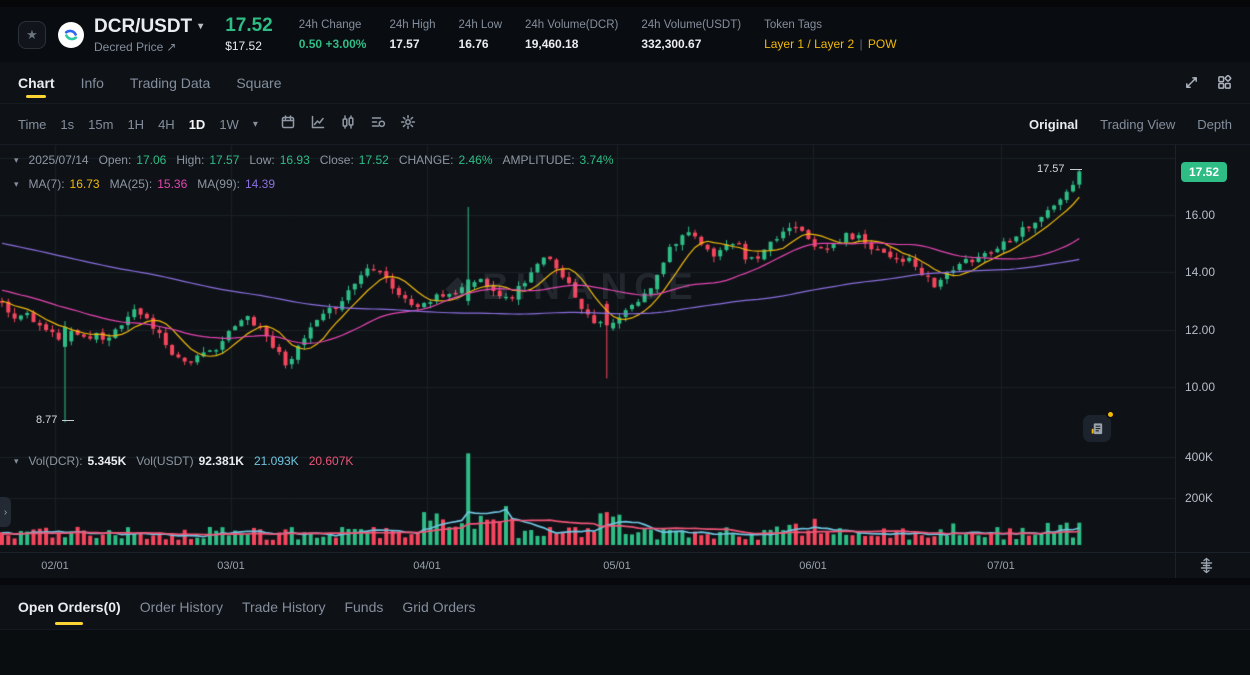 The height and width of the screenshot is (675, 1250). I want to click on binance-watermark: ◆ BINANCE, so click(573, 287).